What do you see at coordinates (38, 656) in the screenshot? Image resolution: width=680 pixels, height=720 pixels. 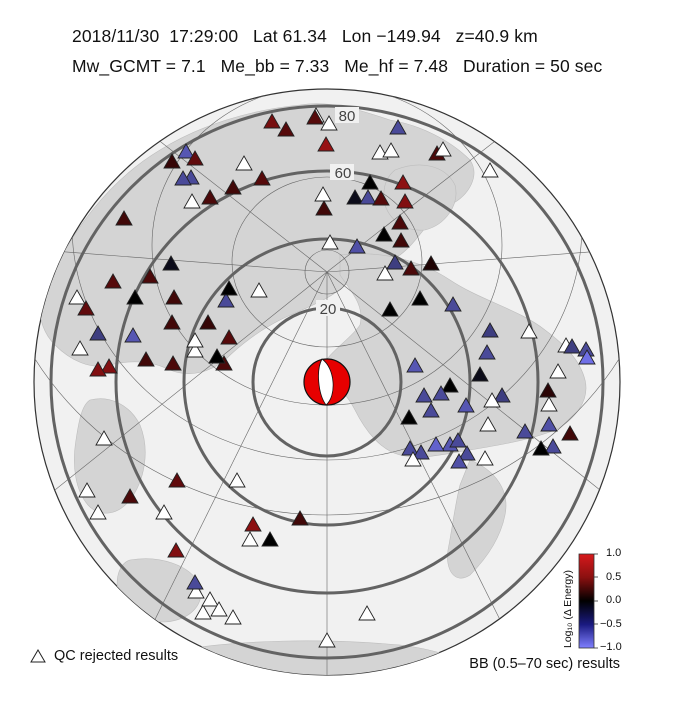 I see `triangle-icon` at bounding box center [38, 656].